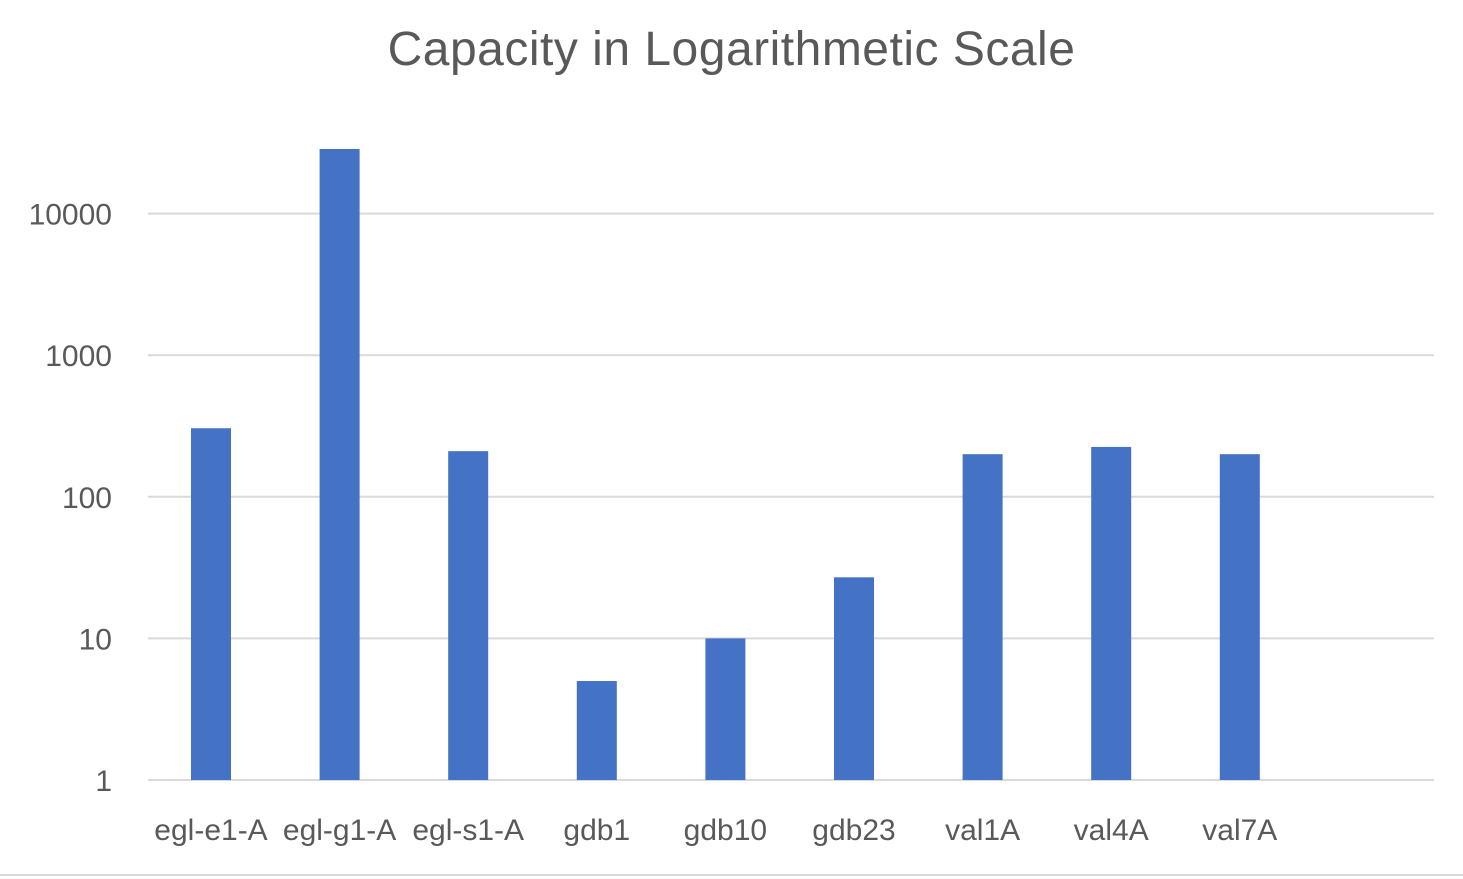 The image size is (1463, 879). What do you see at coordinates (95, 639) in the screenshot?
I see `y-tick-label: 10` at bounding box center [95, 639].